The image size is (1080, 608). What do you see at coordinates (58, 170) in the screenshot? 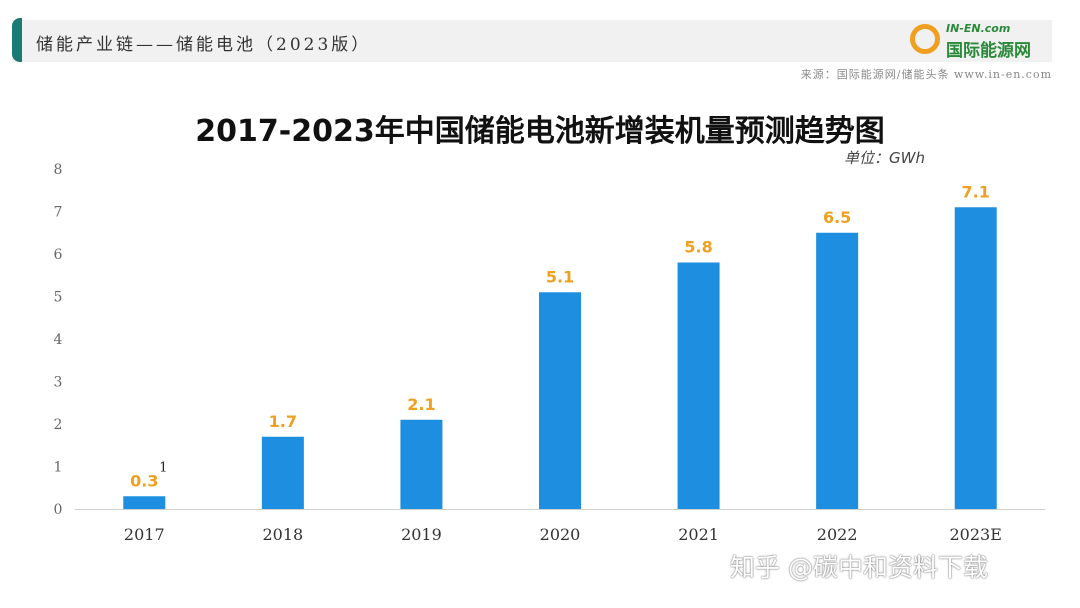
I see `y-tick-label: 8` at bounding box center [58, 170].